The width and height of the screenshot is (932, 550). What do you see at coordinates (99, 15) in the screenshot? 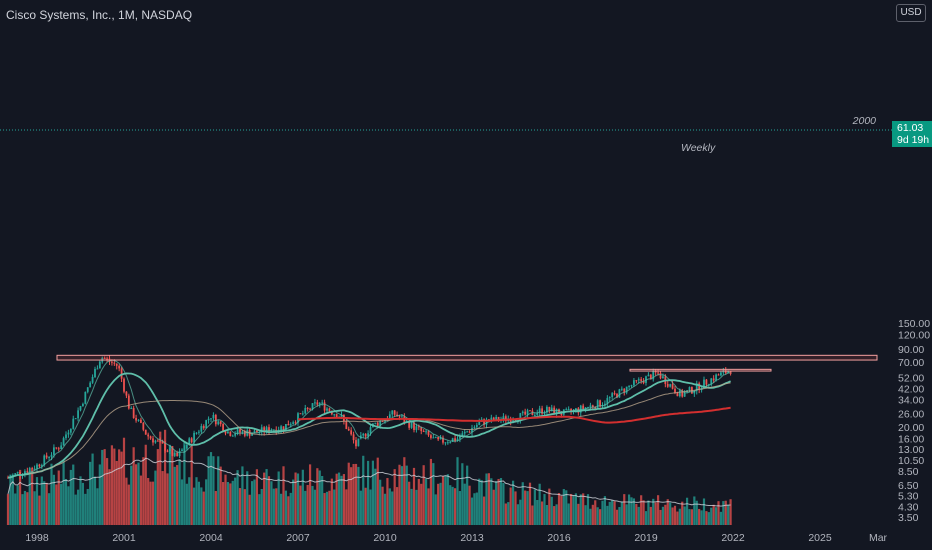
I see `chart-title: Cisco Systems, Inc., 1M, NASDAQ` at bounding box center [99, 15].